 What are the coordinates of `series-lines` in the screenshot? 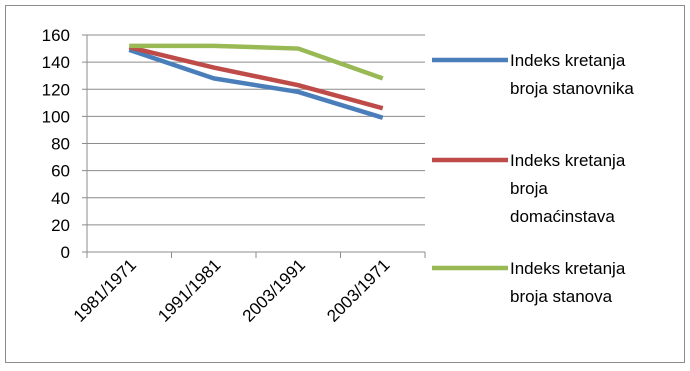 It's located at (256, 81).